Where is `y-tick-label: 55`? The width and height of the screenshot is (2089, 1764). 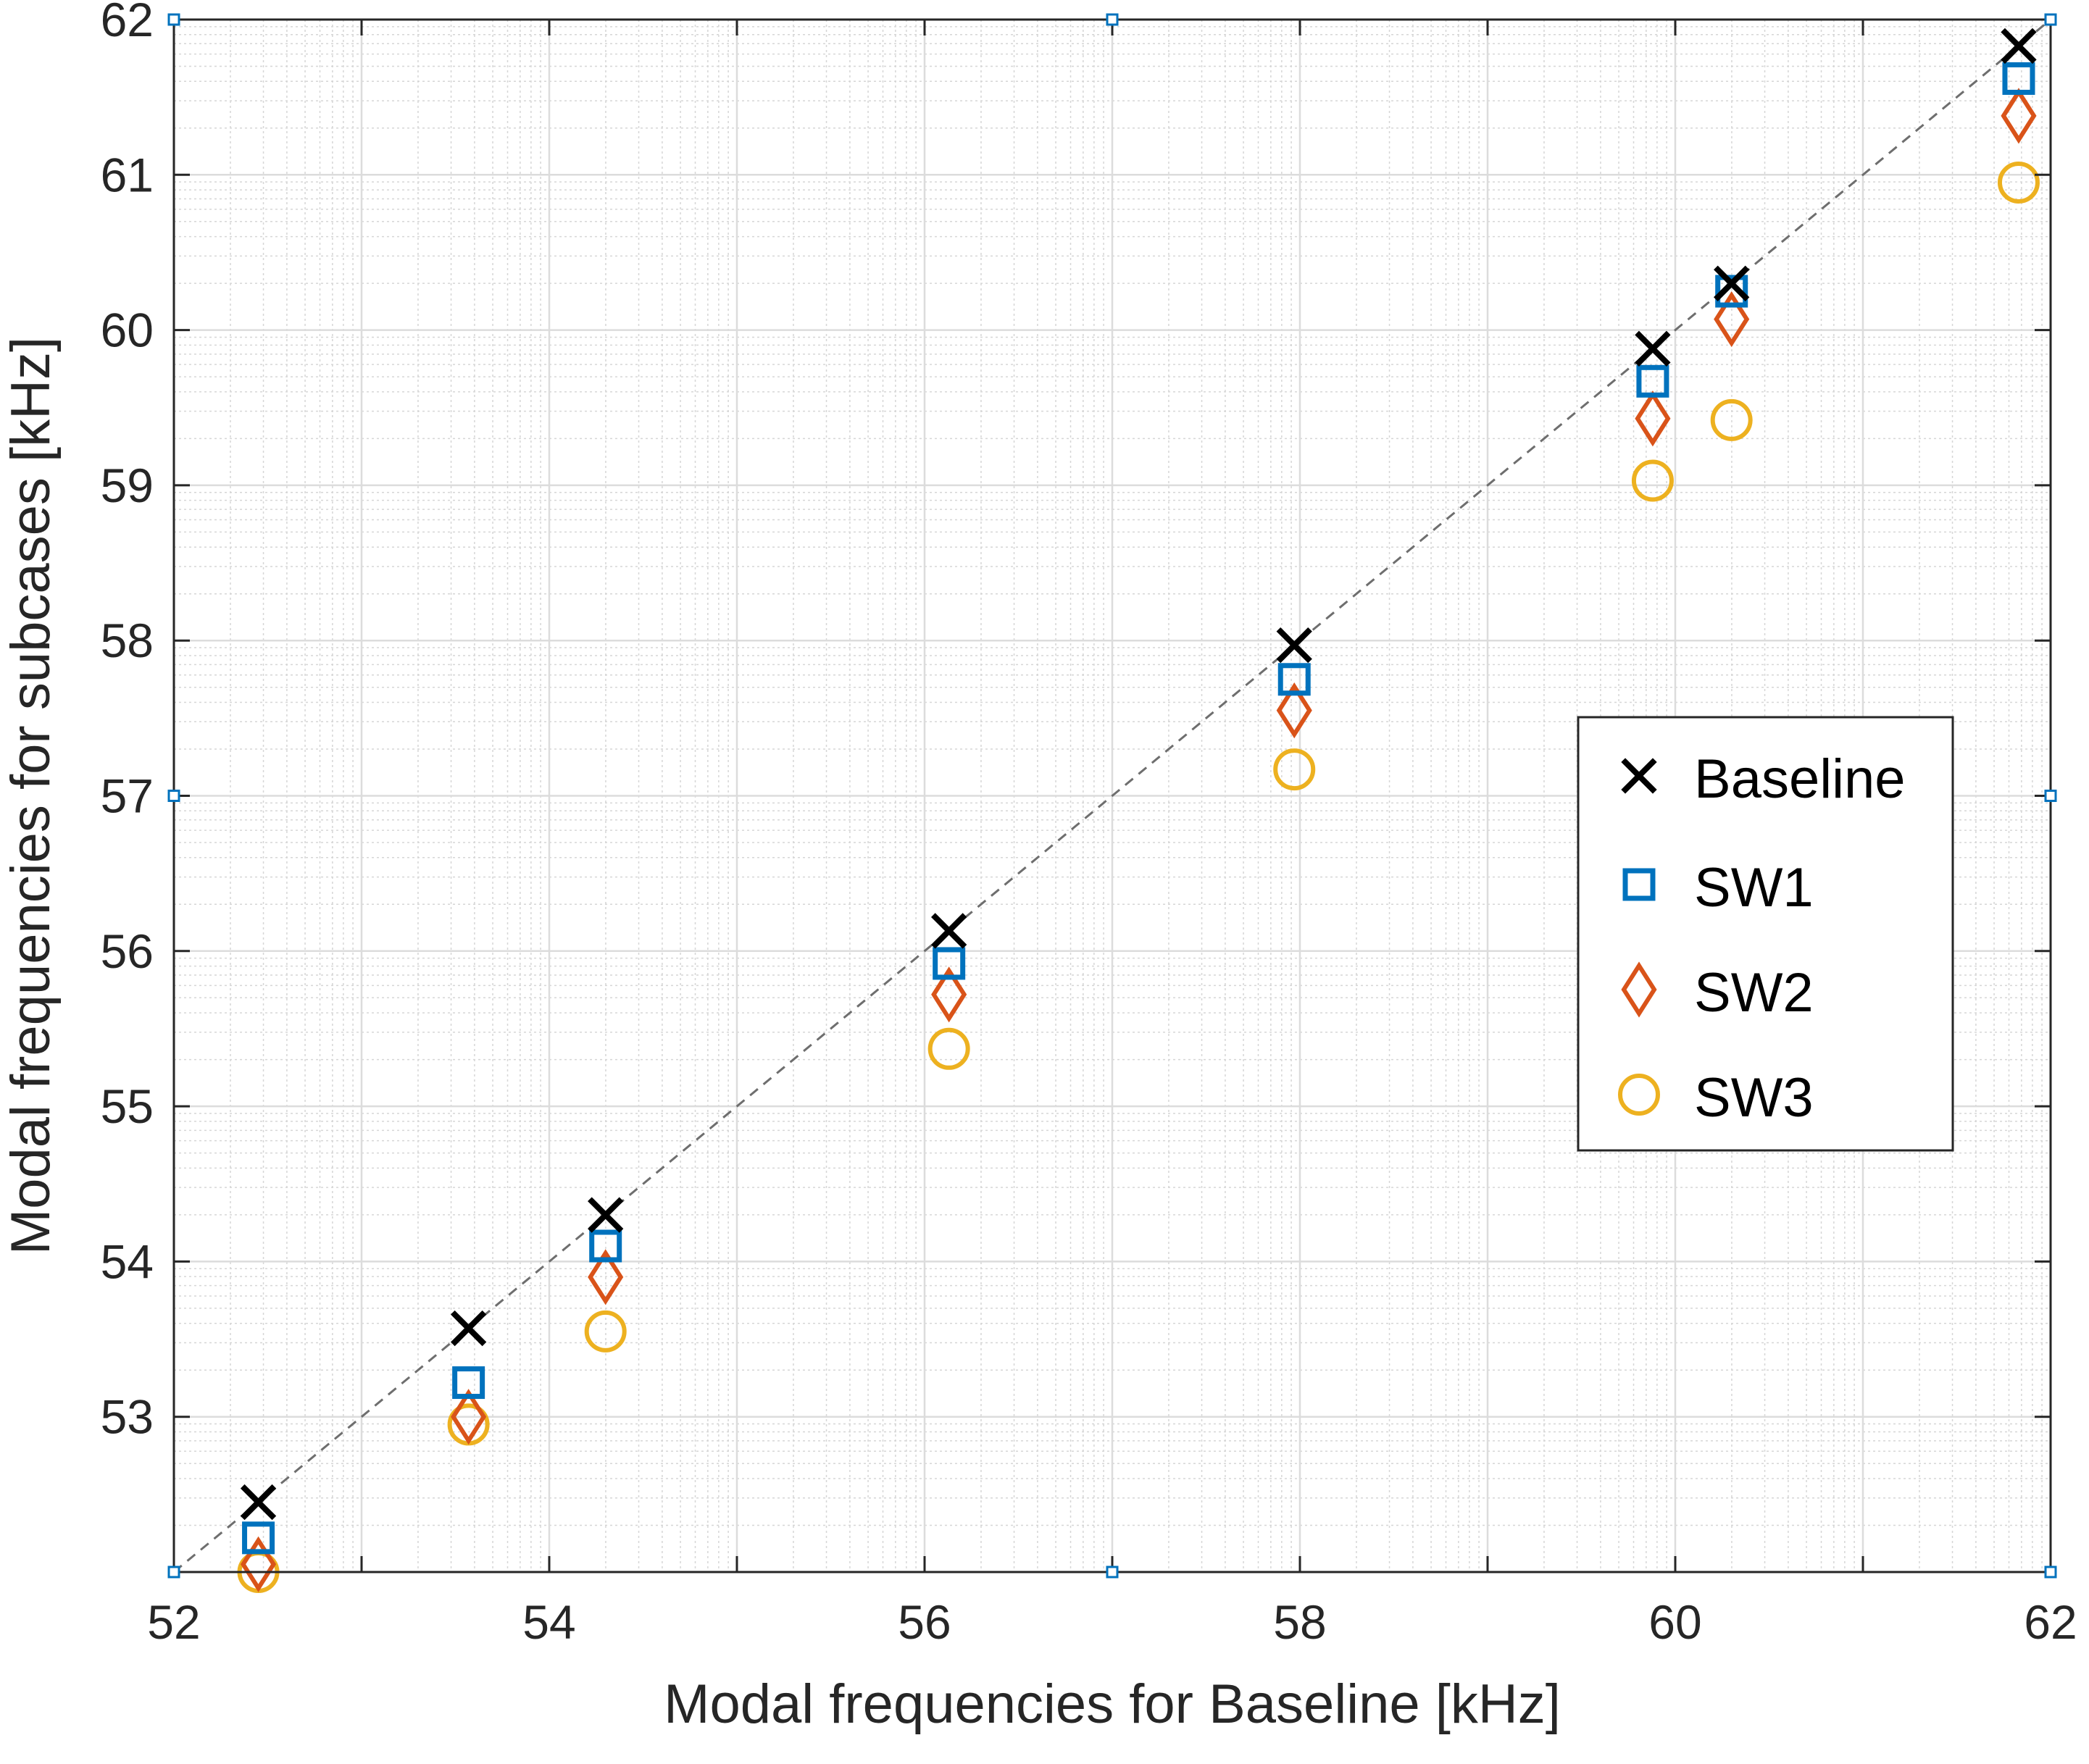
y-tick-label: 55 is located at coordinates (127, 1106).